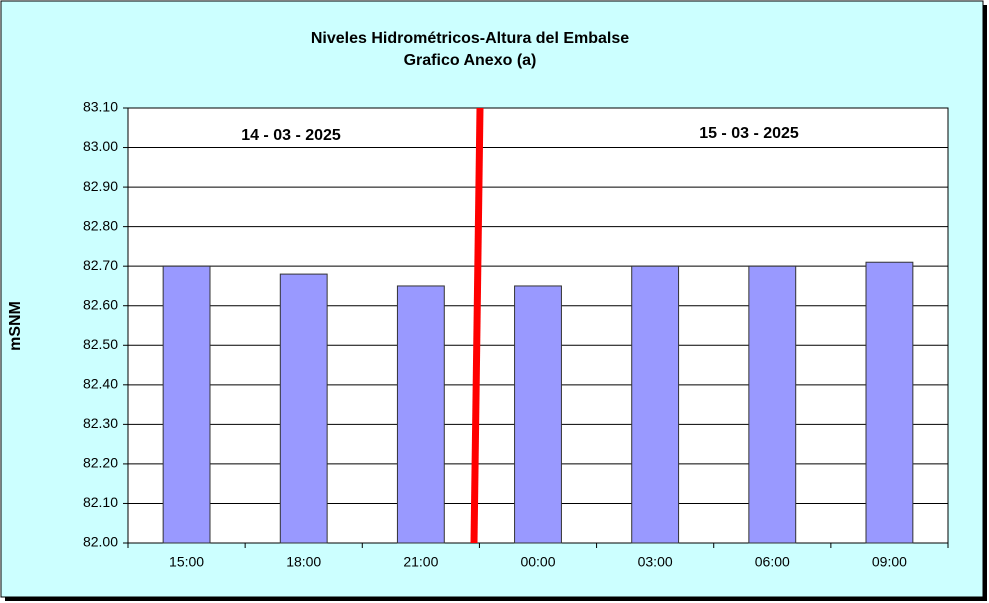 The width and height of the screenshot is (989, 603). Describe the element at coordinates (749, 133) in the screenshot. I see `annotation: 15 - 03 - 2025` at that location.